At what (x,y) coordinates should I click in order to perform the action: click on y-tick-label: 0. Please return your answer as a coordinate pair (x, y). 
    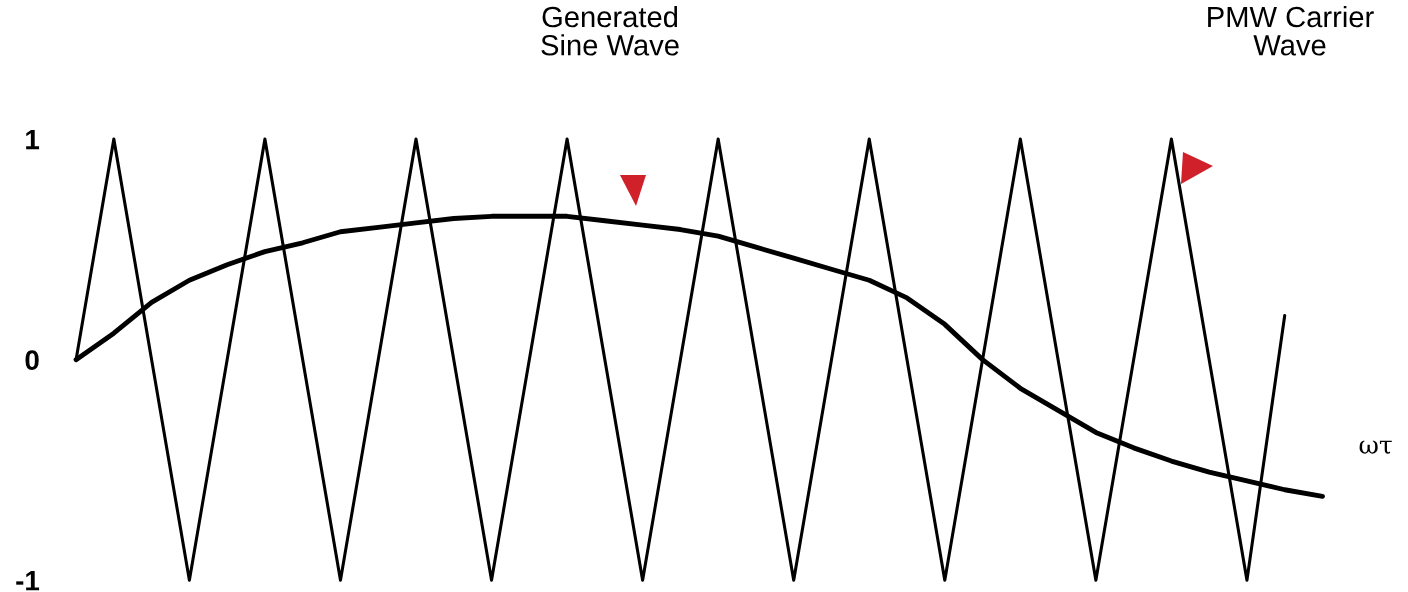
    Looking at the image, I should click on (32, 360).